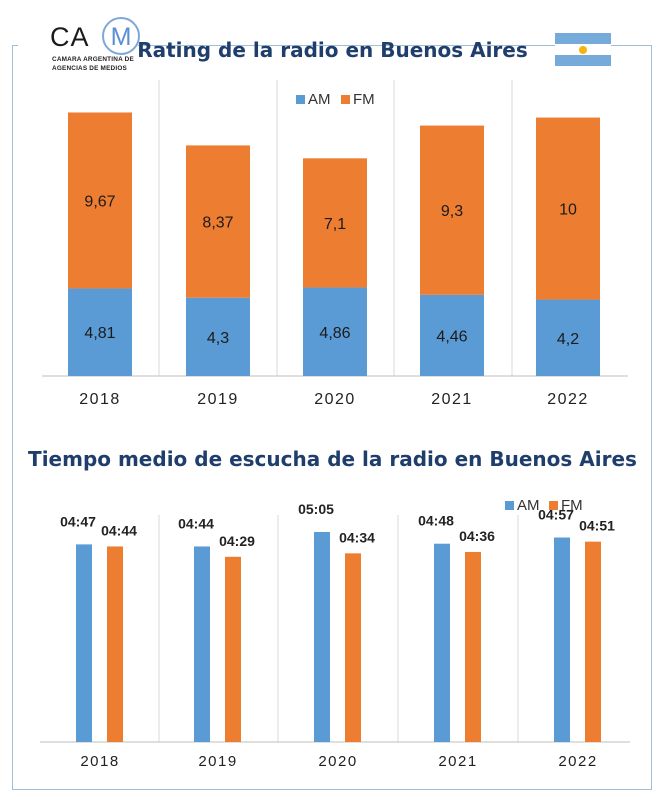  I want to click on chart1-label-fm-2019: 8,37, so click(217, 223).